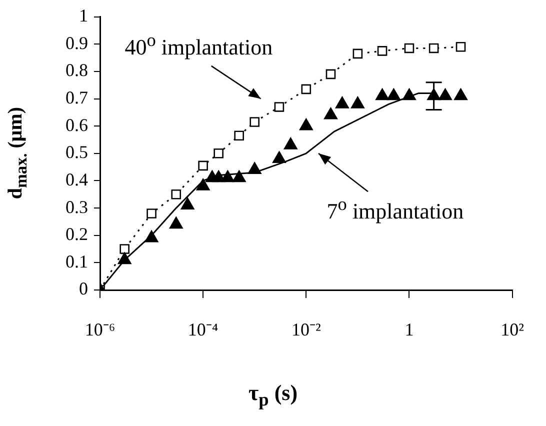 Image resolution: width=546 pixels, height=426 pixels. What do you see at coordinates (306, 330) in the screenshot?
I see `x-tick-label: 10⁻²` at bounding box center [306, 330].